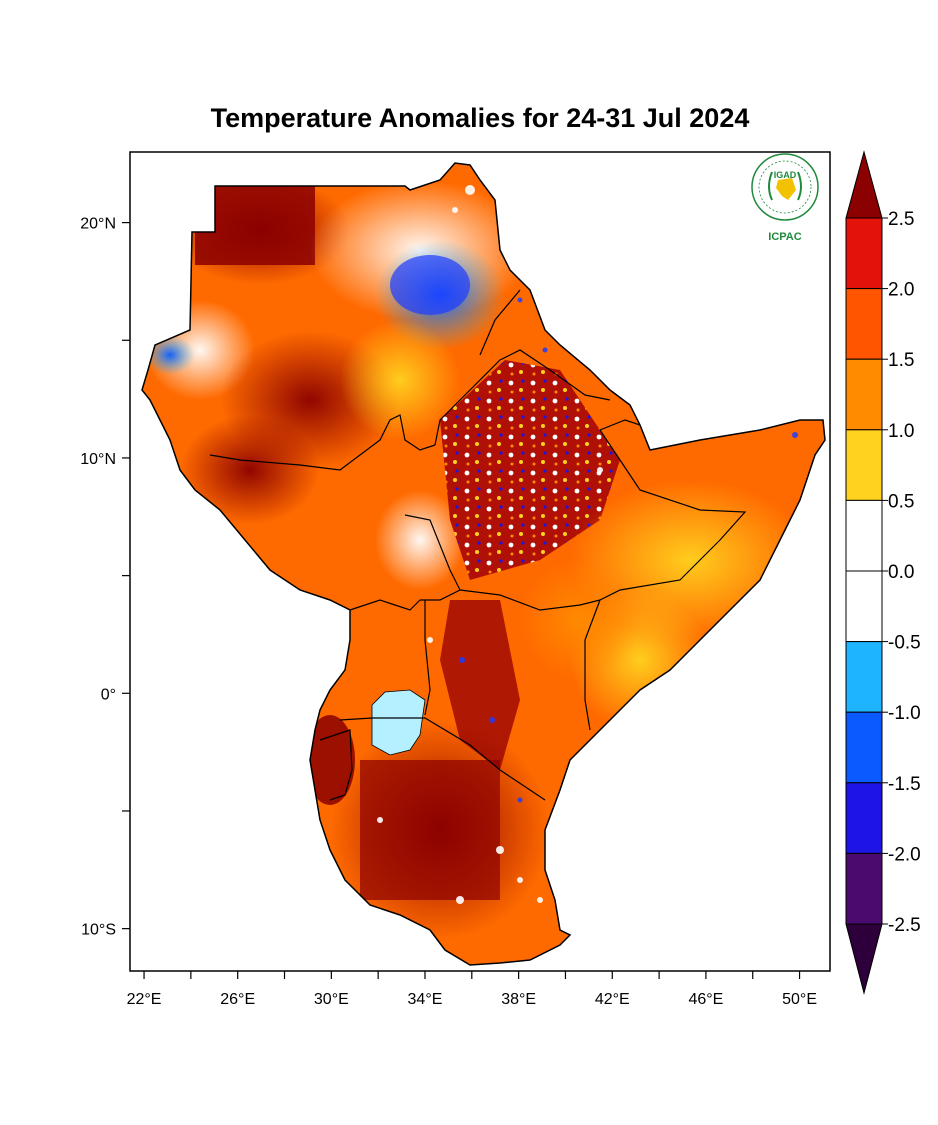 Image resolution: width=938 pixels, height=1125 pixels. Describe the element at coordinates (901, 431) in the screenshot. I see `colorbar-label: 1.0` at that location.